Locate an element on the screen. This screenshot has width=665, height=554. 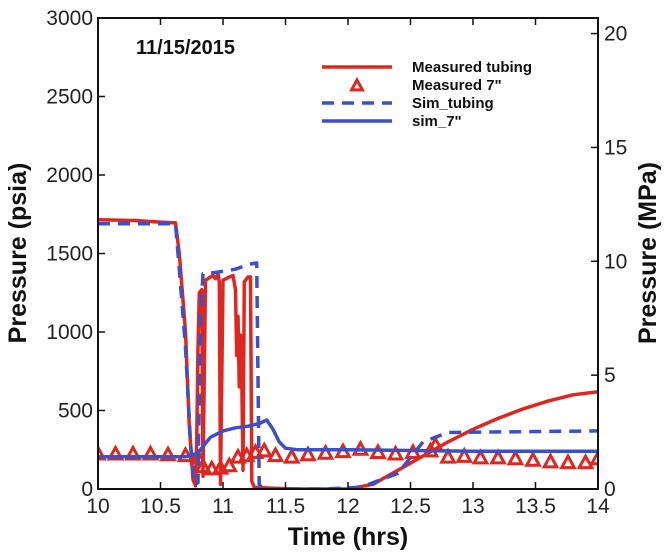
x-tick-label: 13.5 is located at coordinates (535, 506).